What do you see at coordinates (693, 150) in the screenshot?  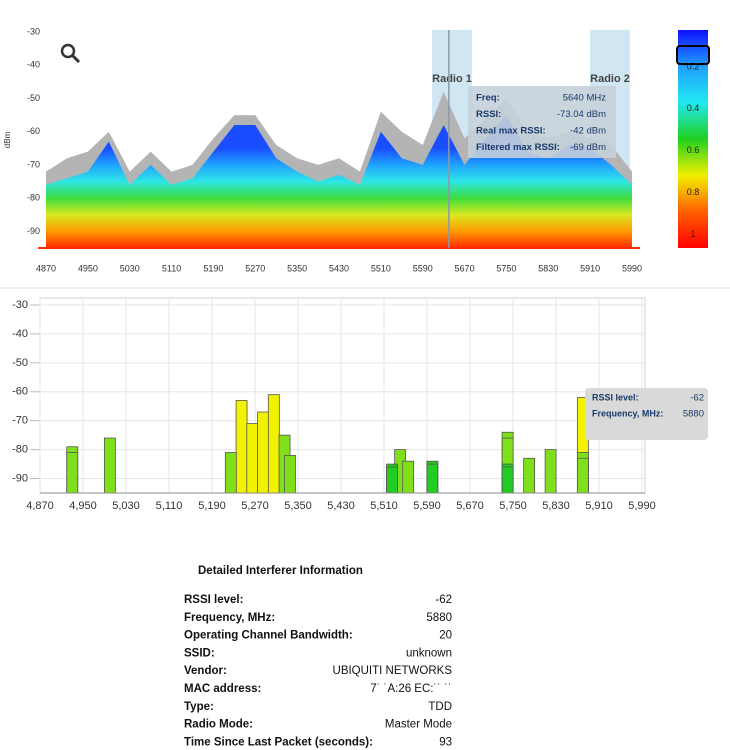 I see `colorbar-label: 0.6` at bounding box center [693, 150].